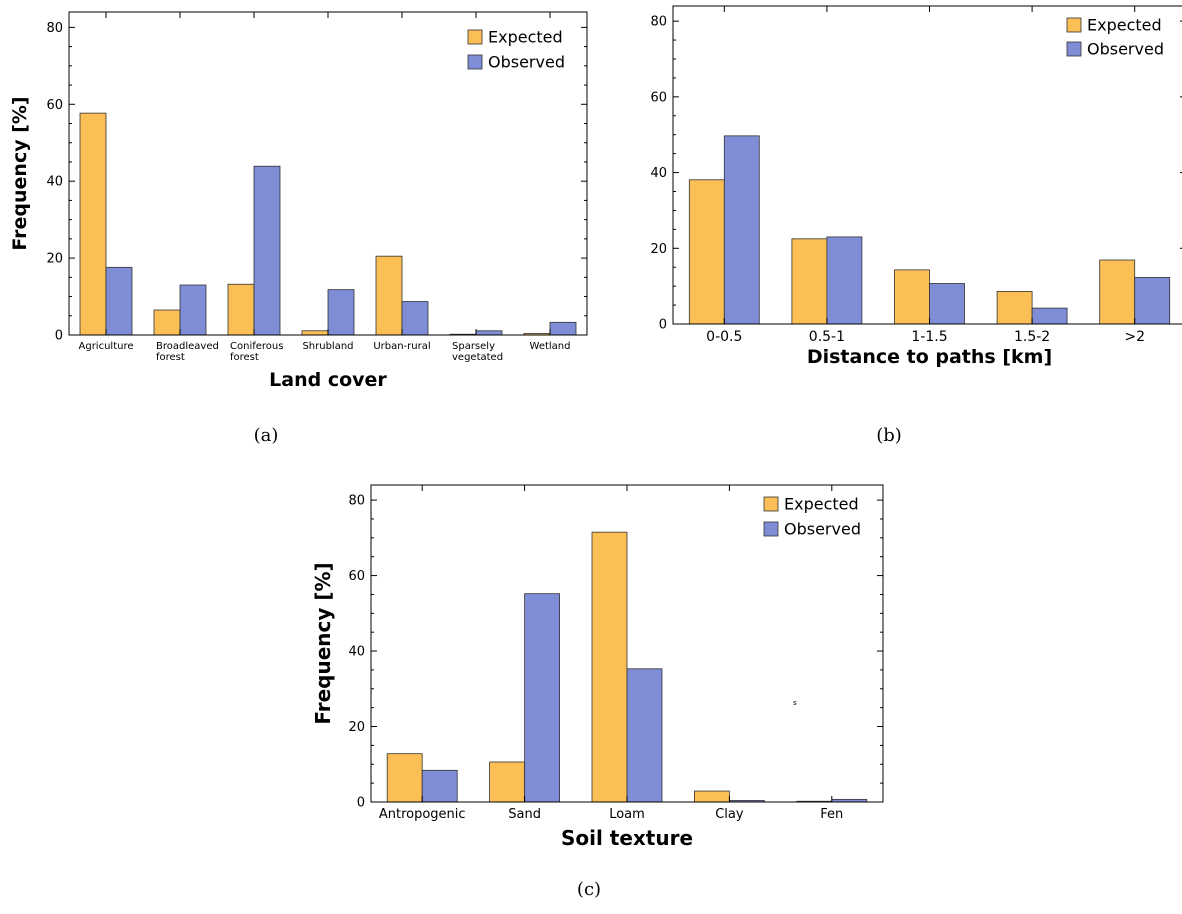  Describe the element at coordinates (267, 250) in the screenshot. I see `bar-observed-coniferous-forest` at that location.